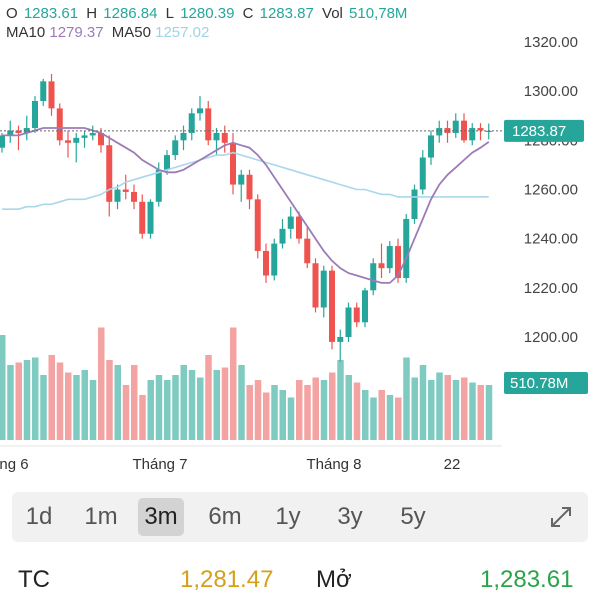 The width and height of the screenshot is (600, 600). I want to click on high-label: H, so click(92, 13).